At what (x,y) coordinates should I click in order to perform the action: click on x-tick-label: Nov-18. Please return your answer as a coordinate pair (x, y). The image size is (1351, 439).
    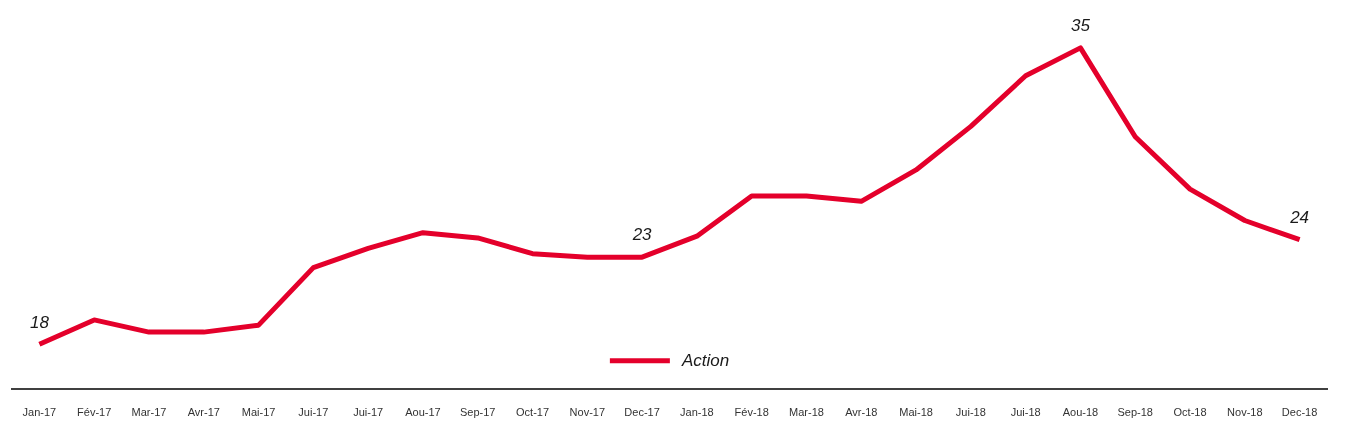
    Looking at the image, I should click on (1245, 412).